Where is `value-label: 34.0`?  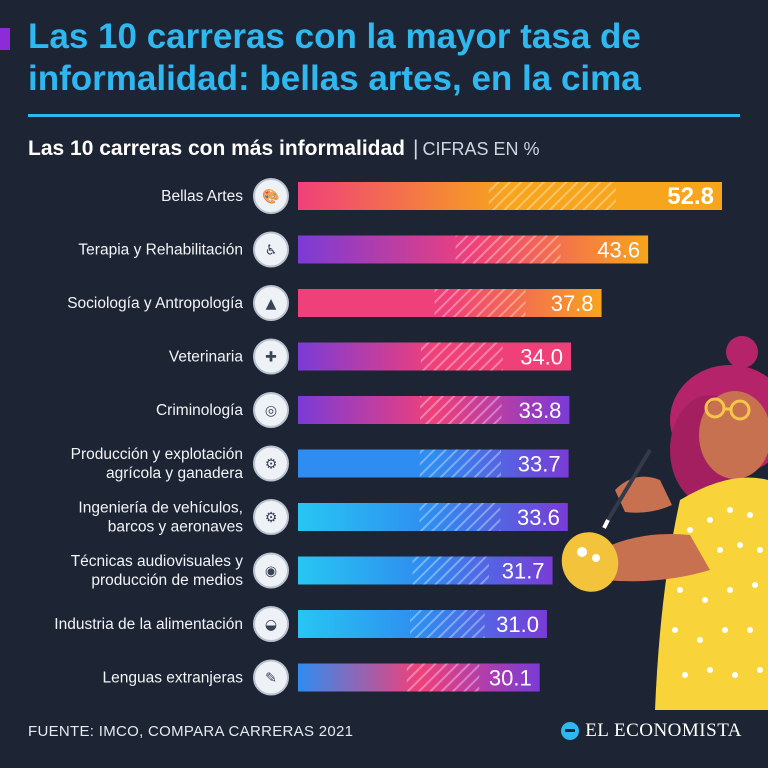 value-label: 34.0 is located at coordinates (541, 357).